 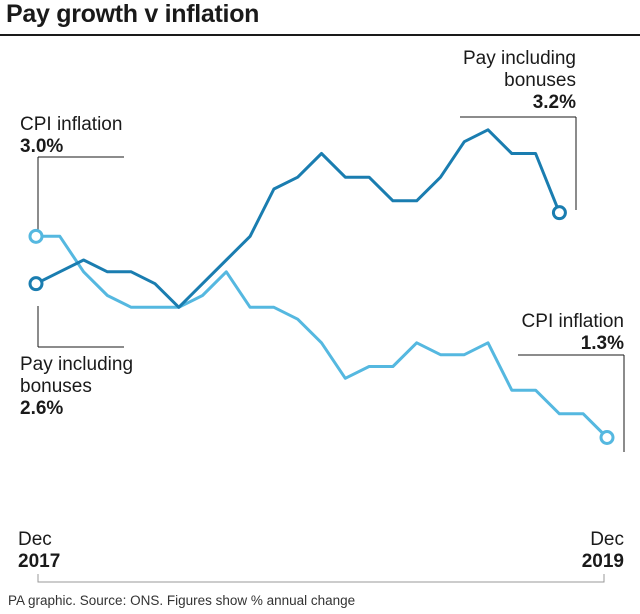 I want to click on title-divider, so click(x=320, y=35).